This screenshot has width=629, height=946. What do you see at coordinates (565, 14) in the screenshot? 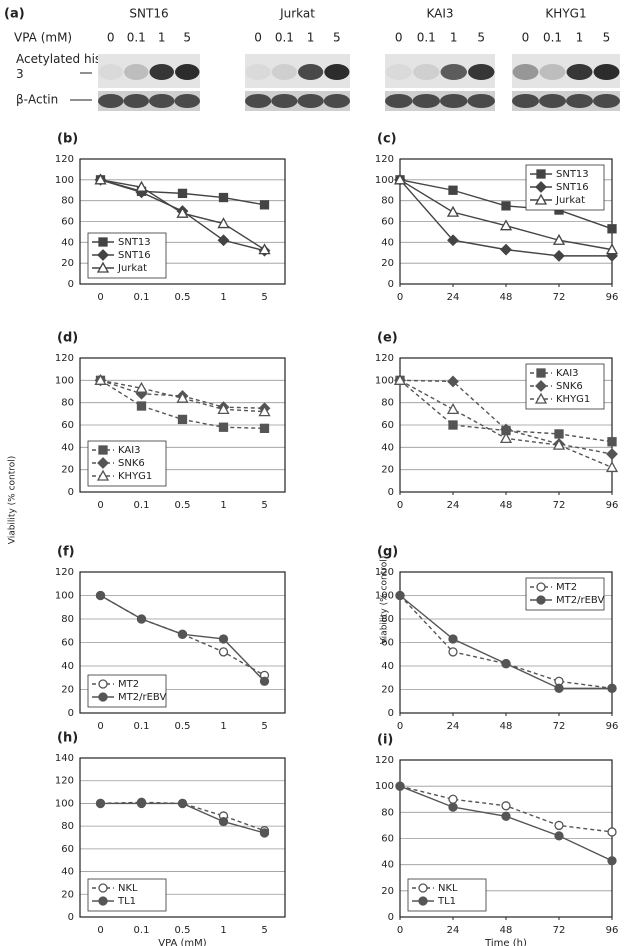
I see `cell-line: KHYG1` at bounding box center [565, 14].